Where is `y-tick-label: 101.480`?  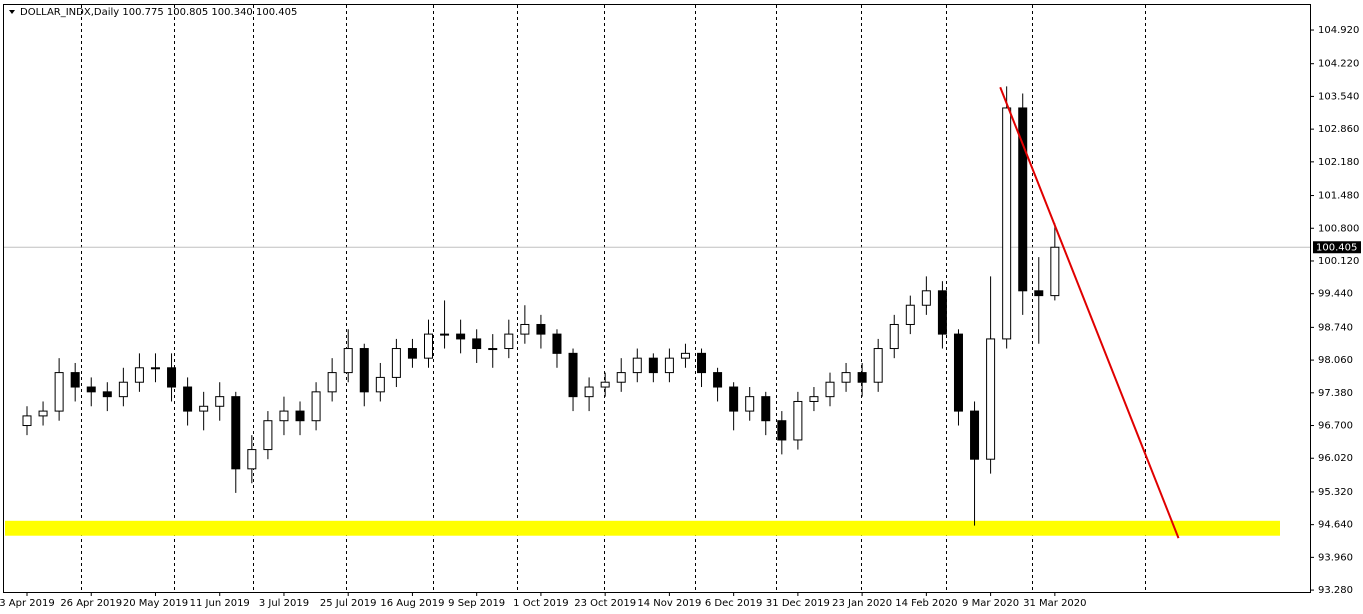
y-tick-label: 101.480 is located at coordinates (1338, 196).